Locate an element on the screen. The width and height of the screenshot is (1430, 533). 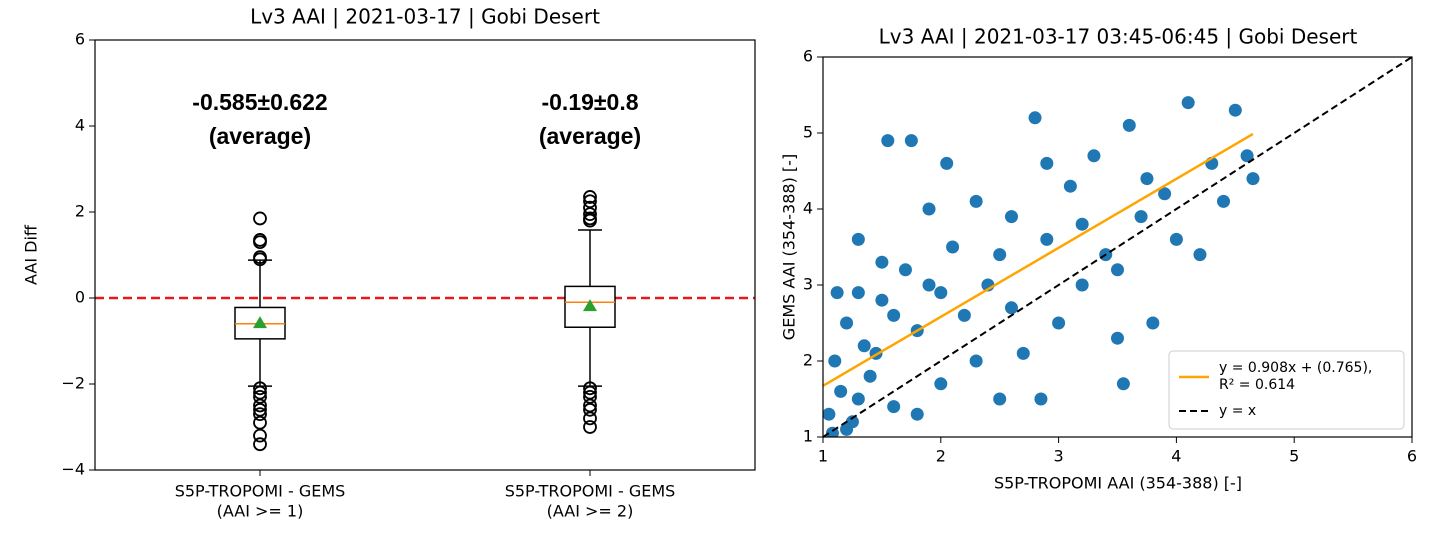
annotation: -0.585±0.622 is located at coordinates (259, 102).